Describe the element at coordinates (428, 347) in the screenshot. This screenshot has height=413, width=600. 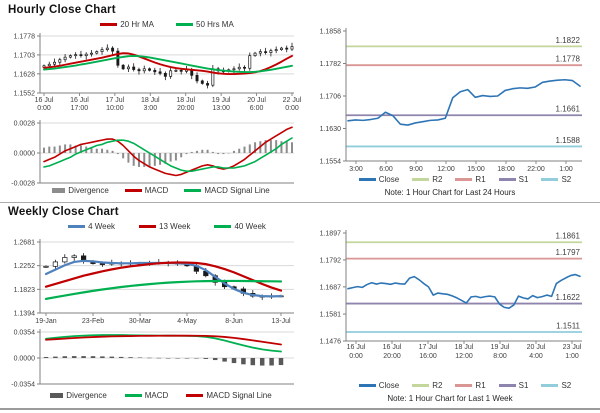
I see `svg-text: 17 Jul` at that location.